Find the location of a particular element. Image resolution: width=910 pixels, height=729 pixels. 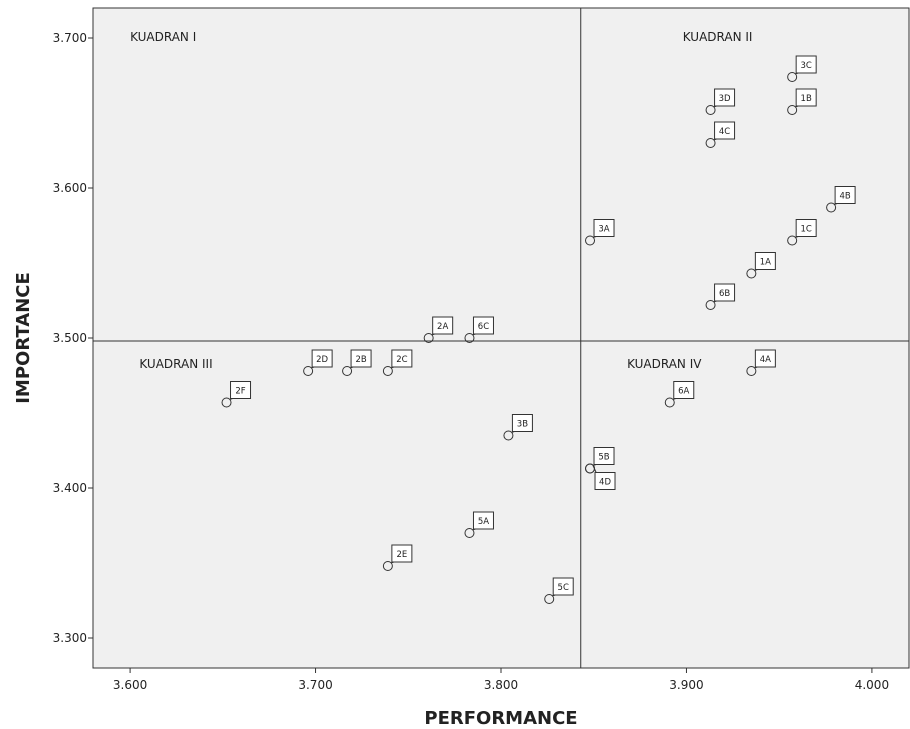

point-label: 2A is located at coordinates (442, 327).